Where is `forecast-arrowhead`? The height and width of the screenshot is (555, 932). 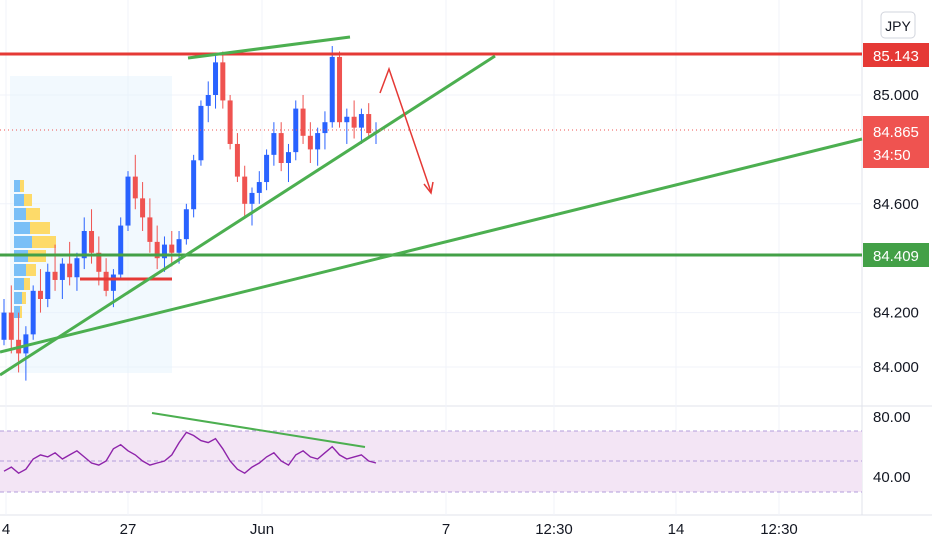 forecast-arrowhead is located at coordinates (428, 188).